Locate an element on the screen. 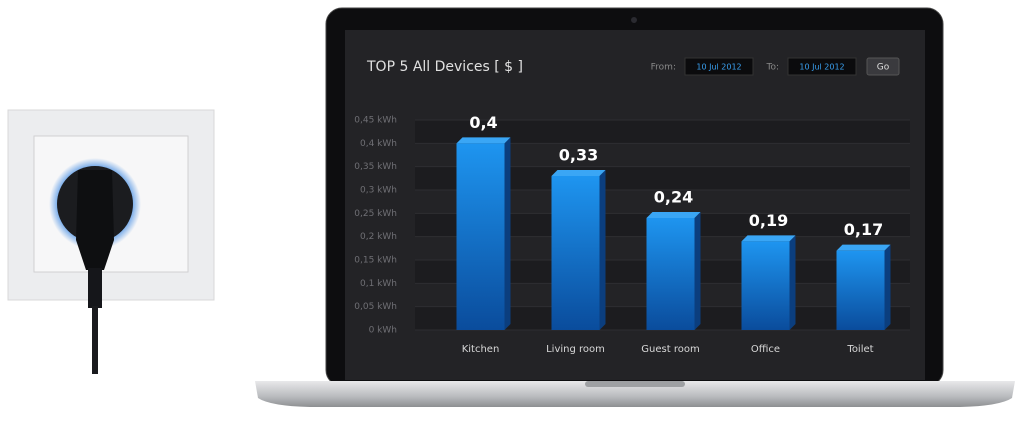 The width and height of the screenshot is (1024, 426). value-label: 0,4 is located at coordinates (483, 122).